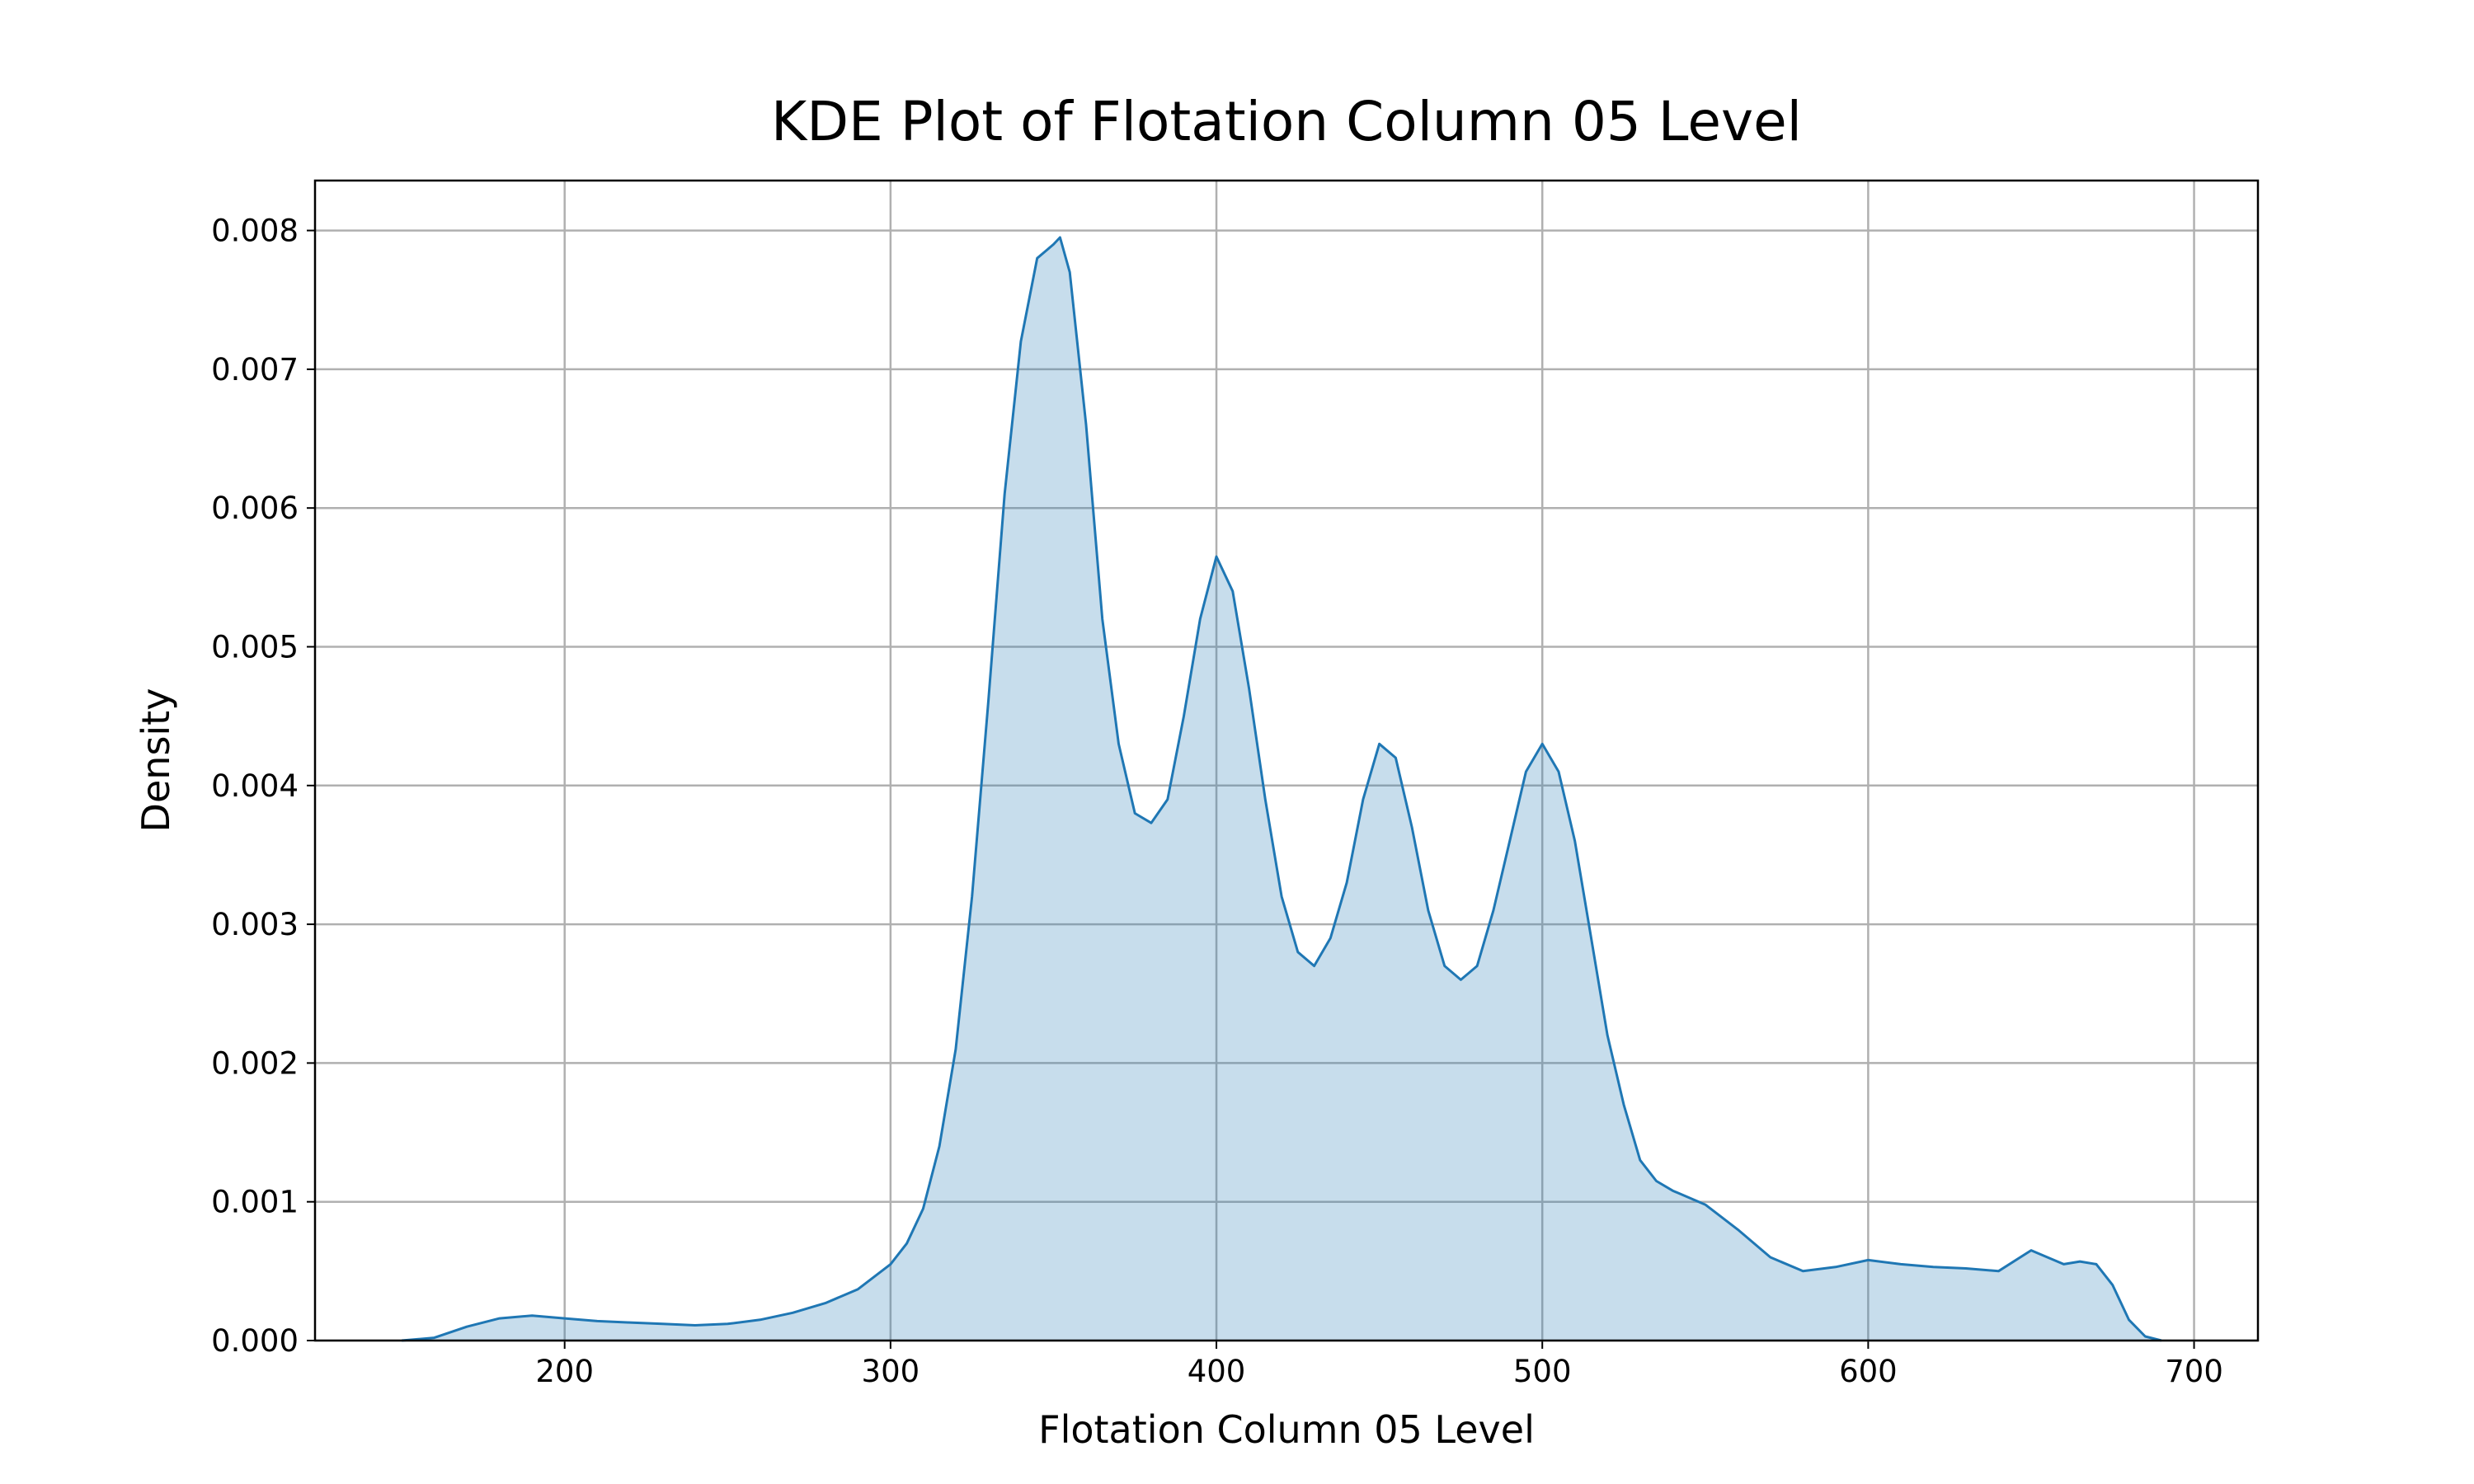 The height and width of the screenshot is (1484, 2474). Describe the element at coordinates (564, 1371) in the screenshot. I see `x-tick-label: 200` at that location.